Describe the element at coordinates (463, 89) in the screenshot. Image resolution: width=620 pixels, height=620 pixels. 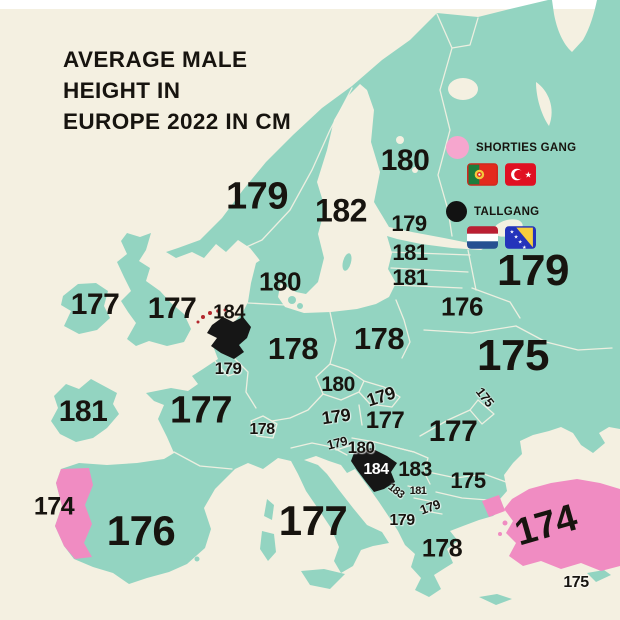
I see `lake-onega` at that location.